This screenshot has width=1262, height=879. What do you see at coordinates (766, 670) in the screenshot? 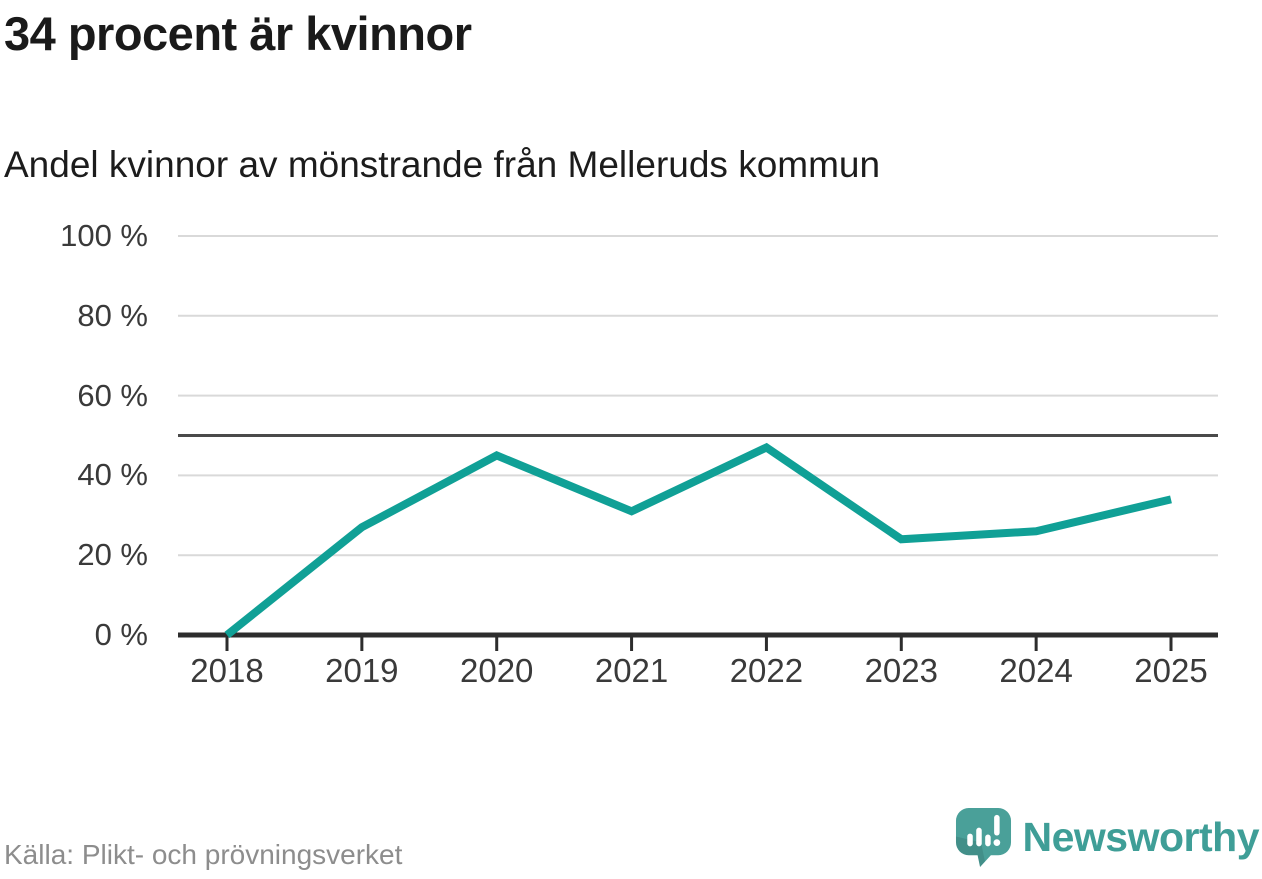
I see `x-tick-label: 2022` at bounding box center [766, 670].